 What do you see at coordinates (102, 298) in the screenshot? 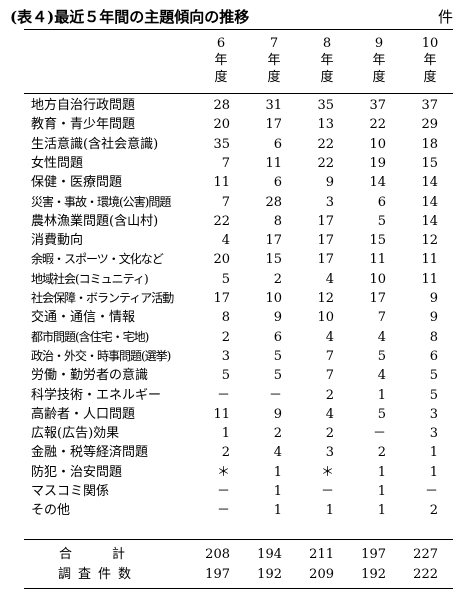
I see `row-label: 社会保障・ボランティア活動` at bounding box center [102, 298].